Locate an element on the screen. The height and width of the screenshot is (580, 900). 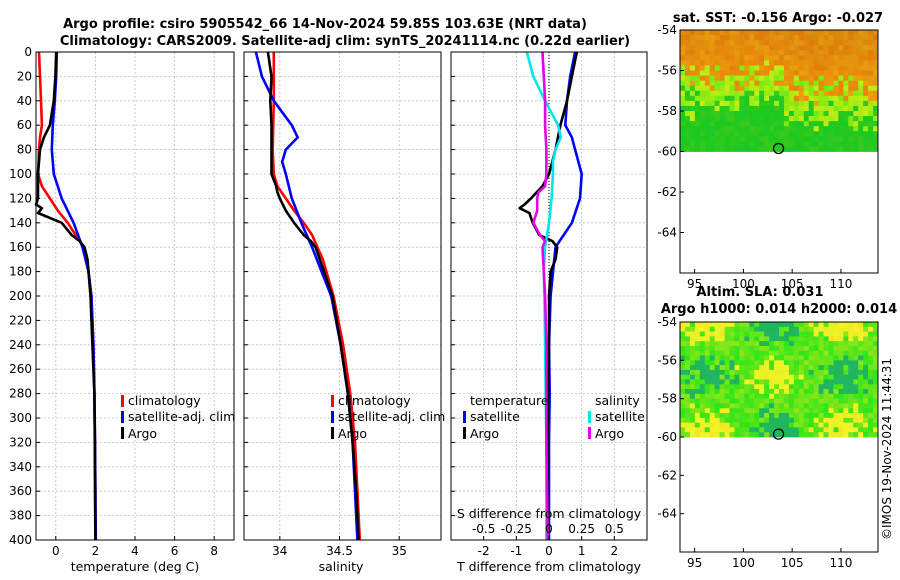
legend-label-climatology: climatology is located at coordinates (374, 400).